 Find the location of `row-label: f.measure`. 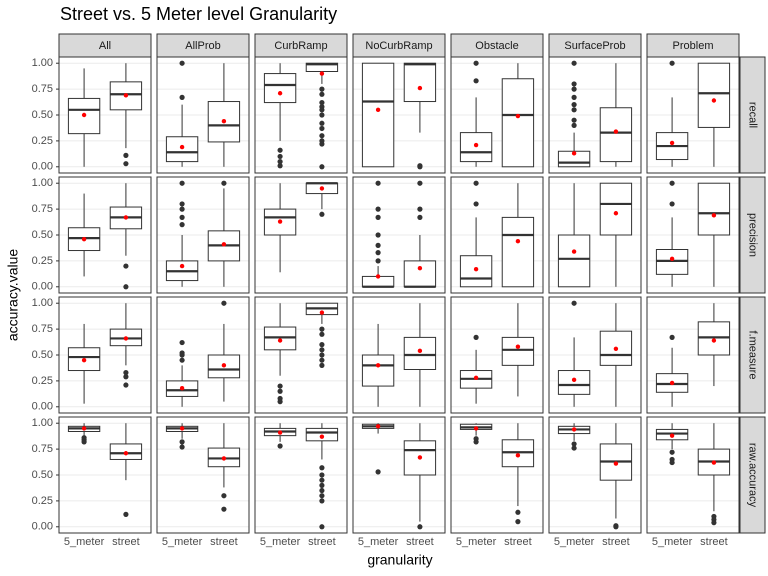

row-label: f.measure is located at coordinates (753, 355).